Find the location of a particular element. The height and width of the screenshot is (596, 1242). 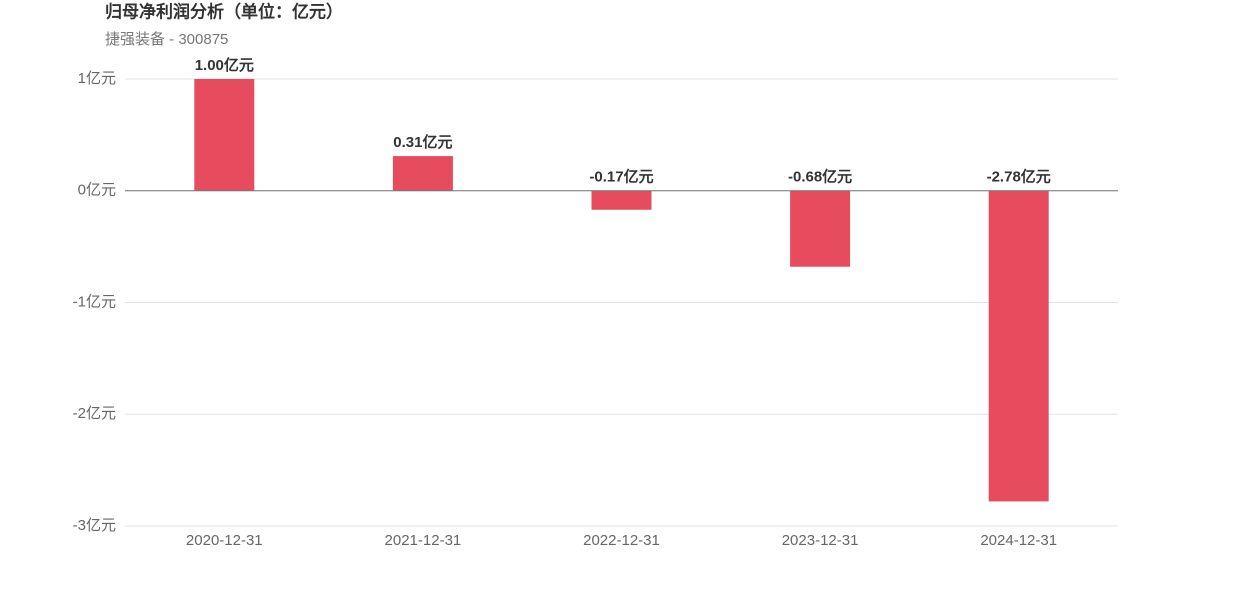

value-label: 1.00亿元 is located at coordinates (224, 65).